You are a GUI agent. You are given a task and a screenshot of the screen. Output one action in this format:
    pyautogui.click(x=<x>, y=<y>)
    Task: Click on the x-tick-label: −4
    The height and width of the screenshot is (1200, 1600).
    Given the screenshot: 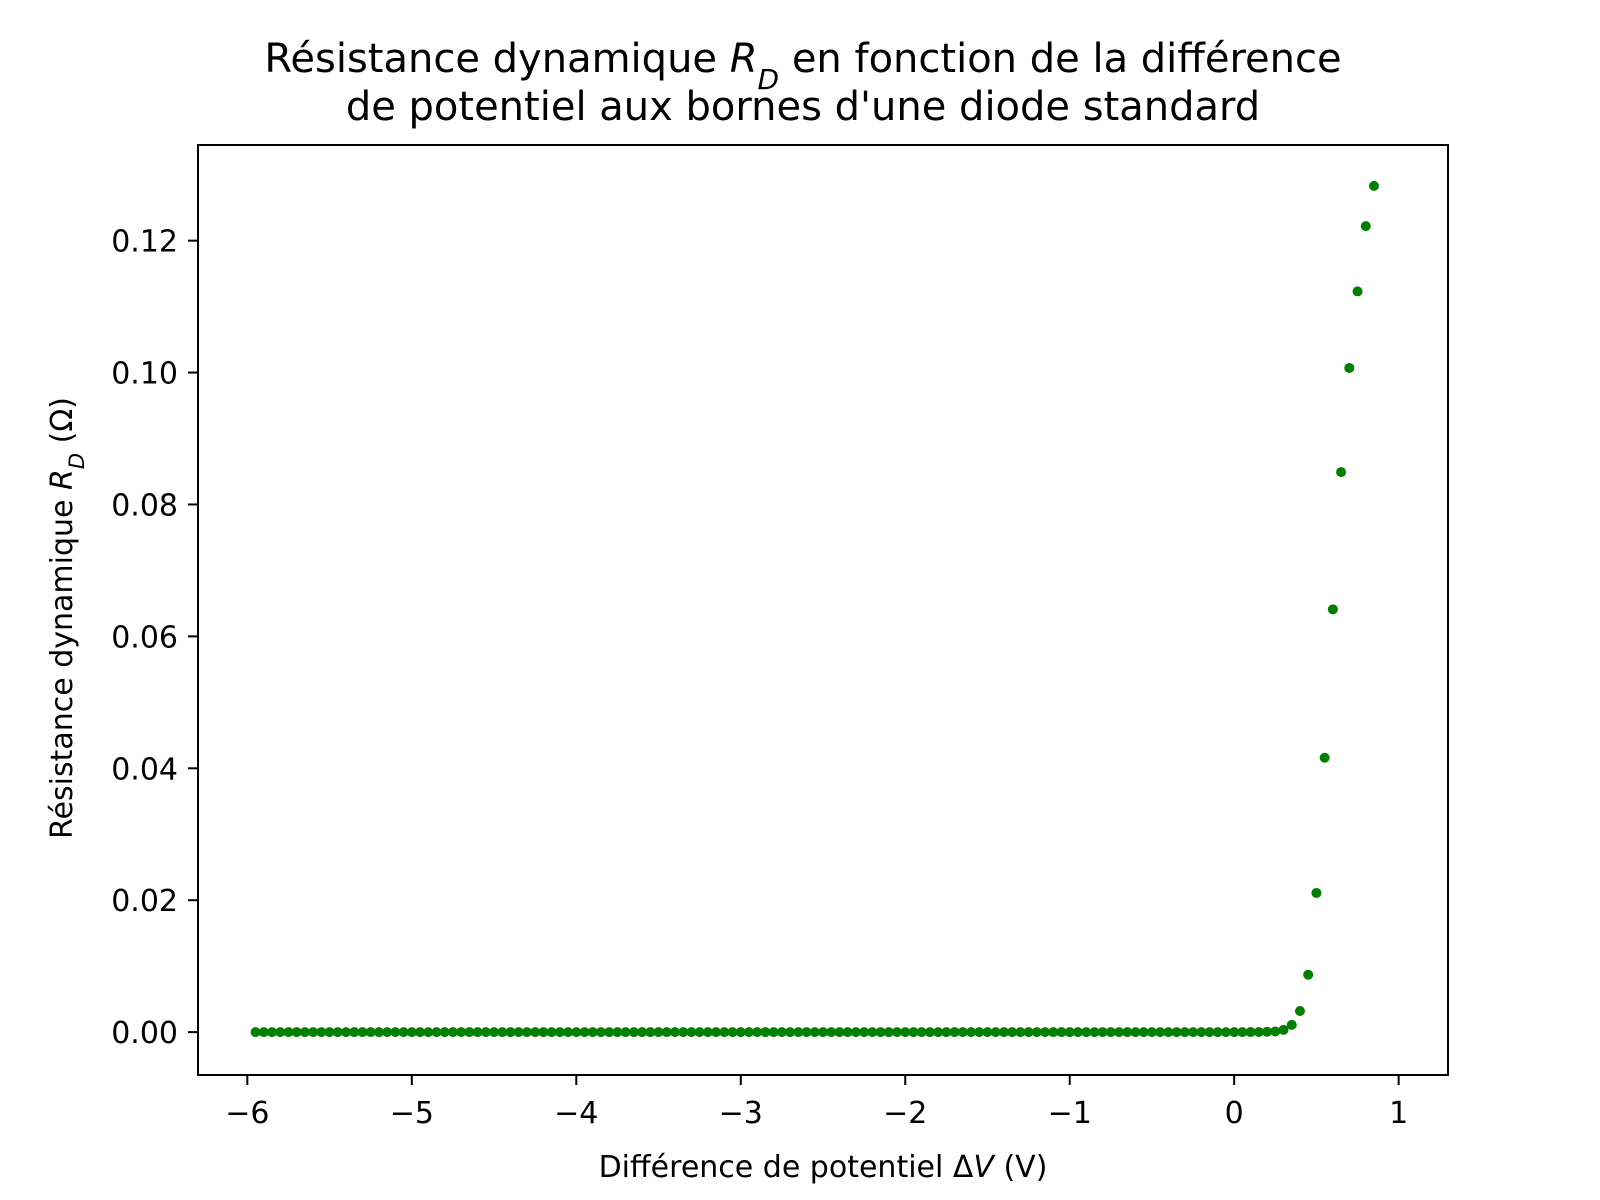 What is the action you would take?
    pyautogui.click(x=576, y=1113)
    